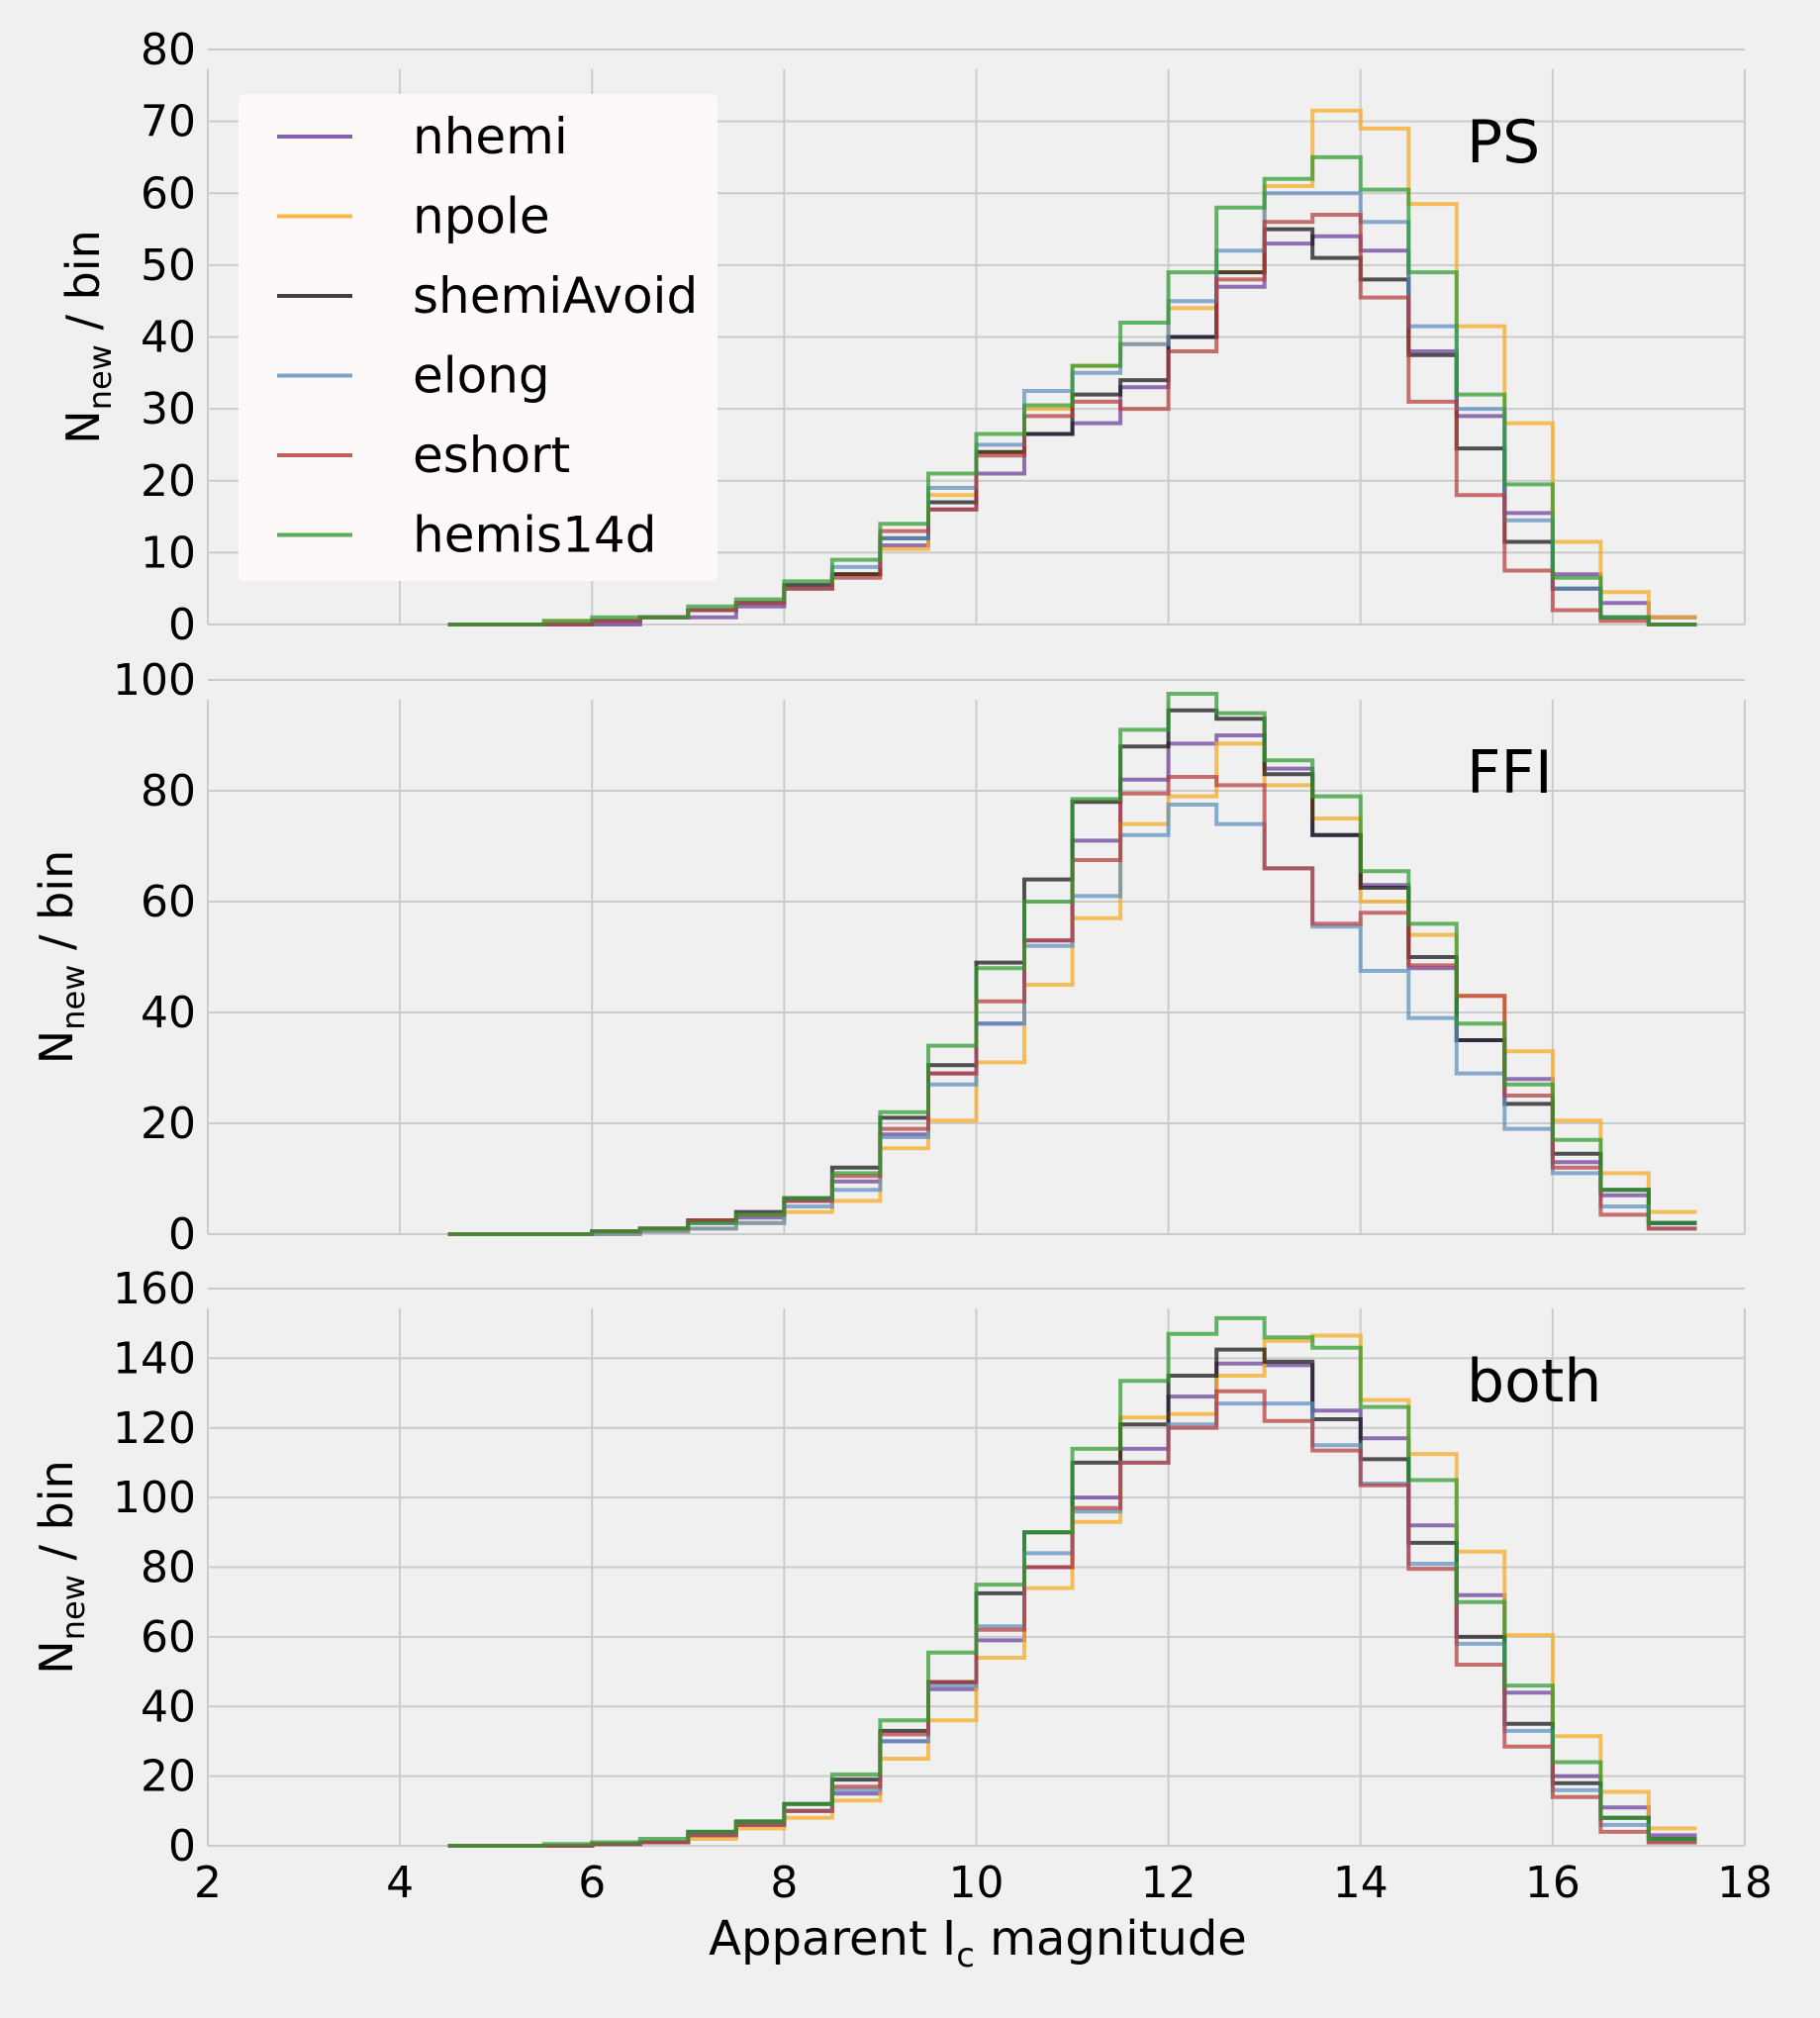  I want to click on x-tick-label: 10, so click(977, 1883).